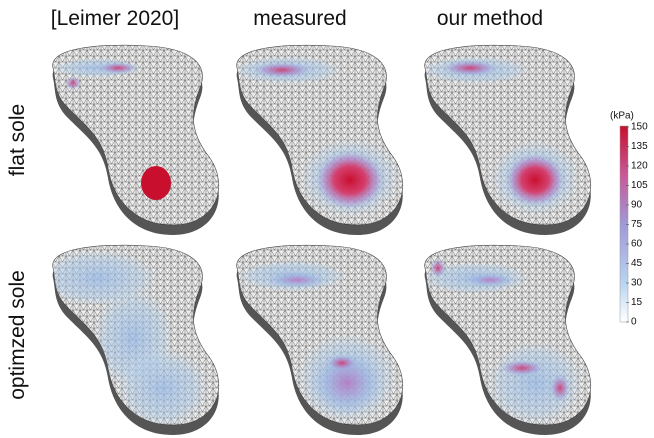  I want to click on colorbar-tick-label: 135, so click(639, 146).